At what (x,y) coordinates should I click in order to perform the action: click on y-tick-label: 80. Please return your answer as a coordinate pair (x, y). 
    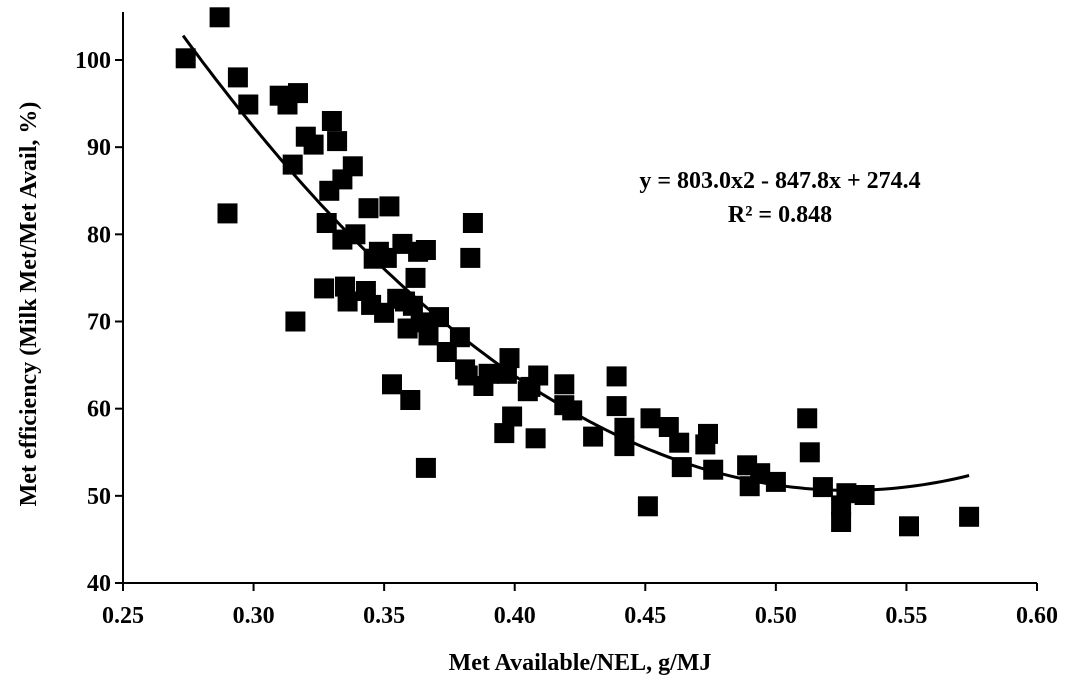
    Looking at the image, I should click on (99, 235).